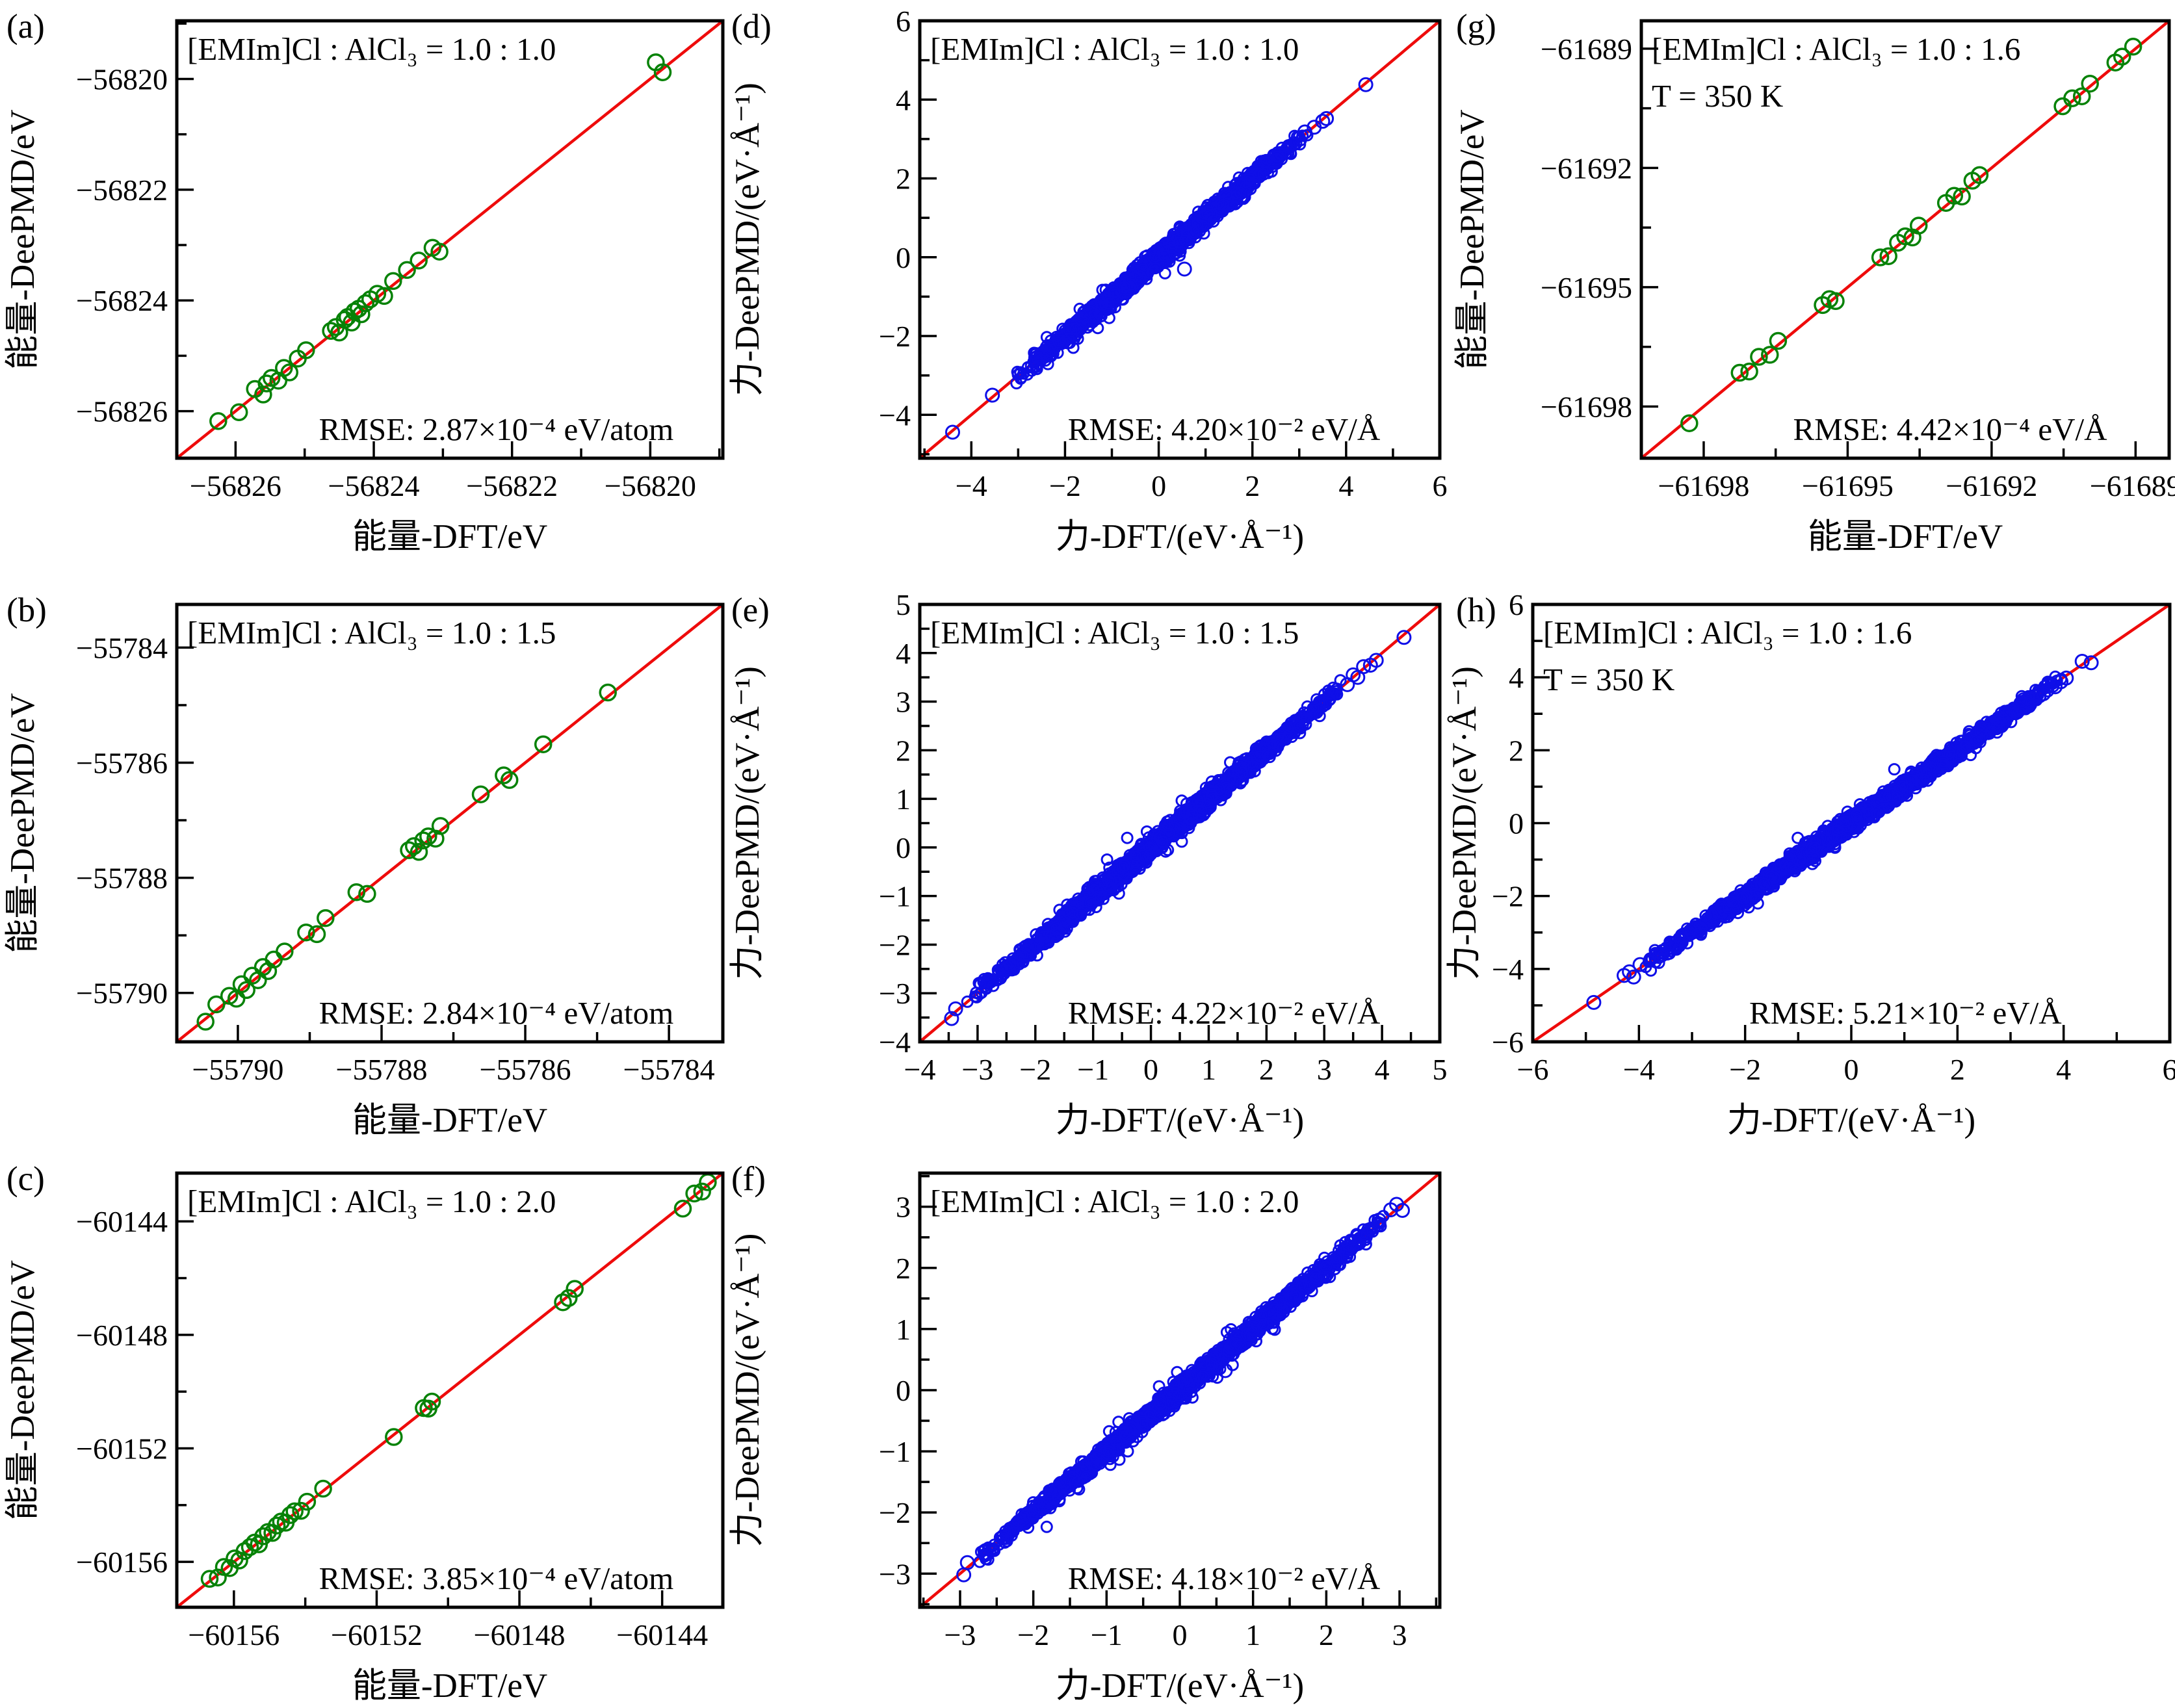 This screenshot has height=1708, width=2175. I want to click on rmse-label: RMSE: 4.20×10⁻² eV/Å, so click(1224, 429).